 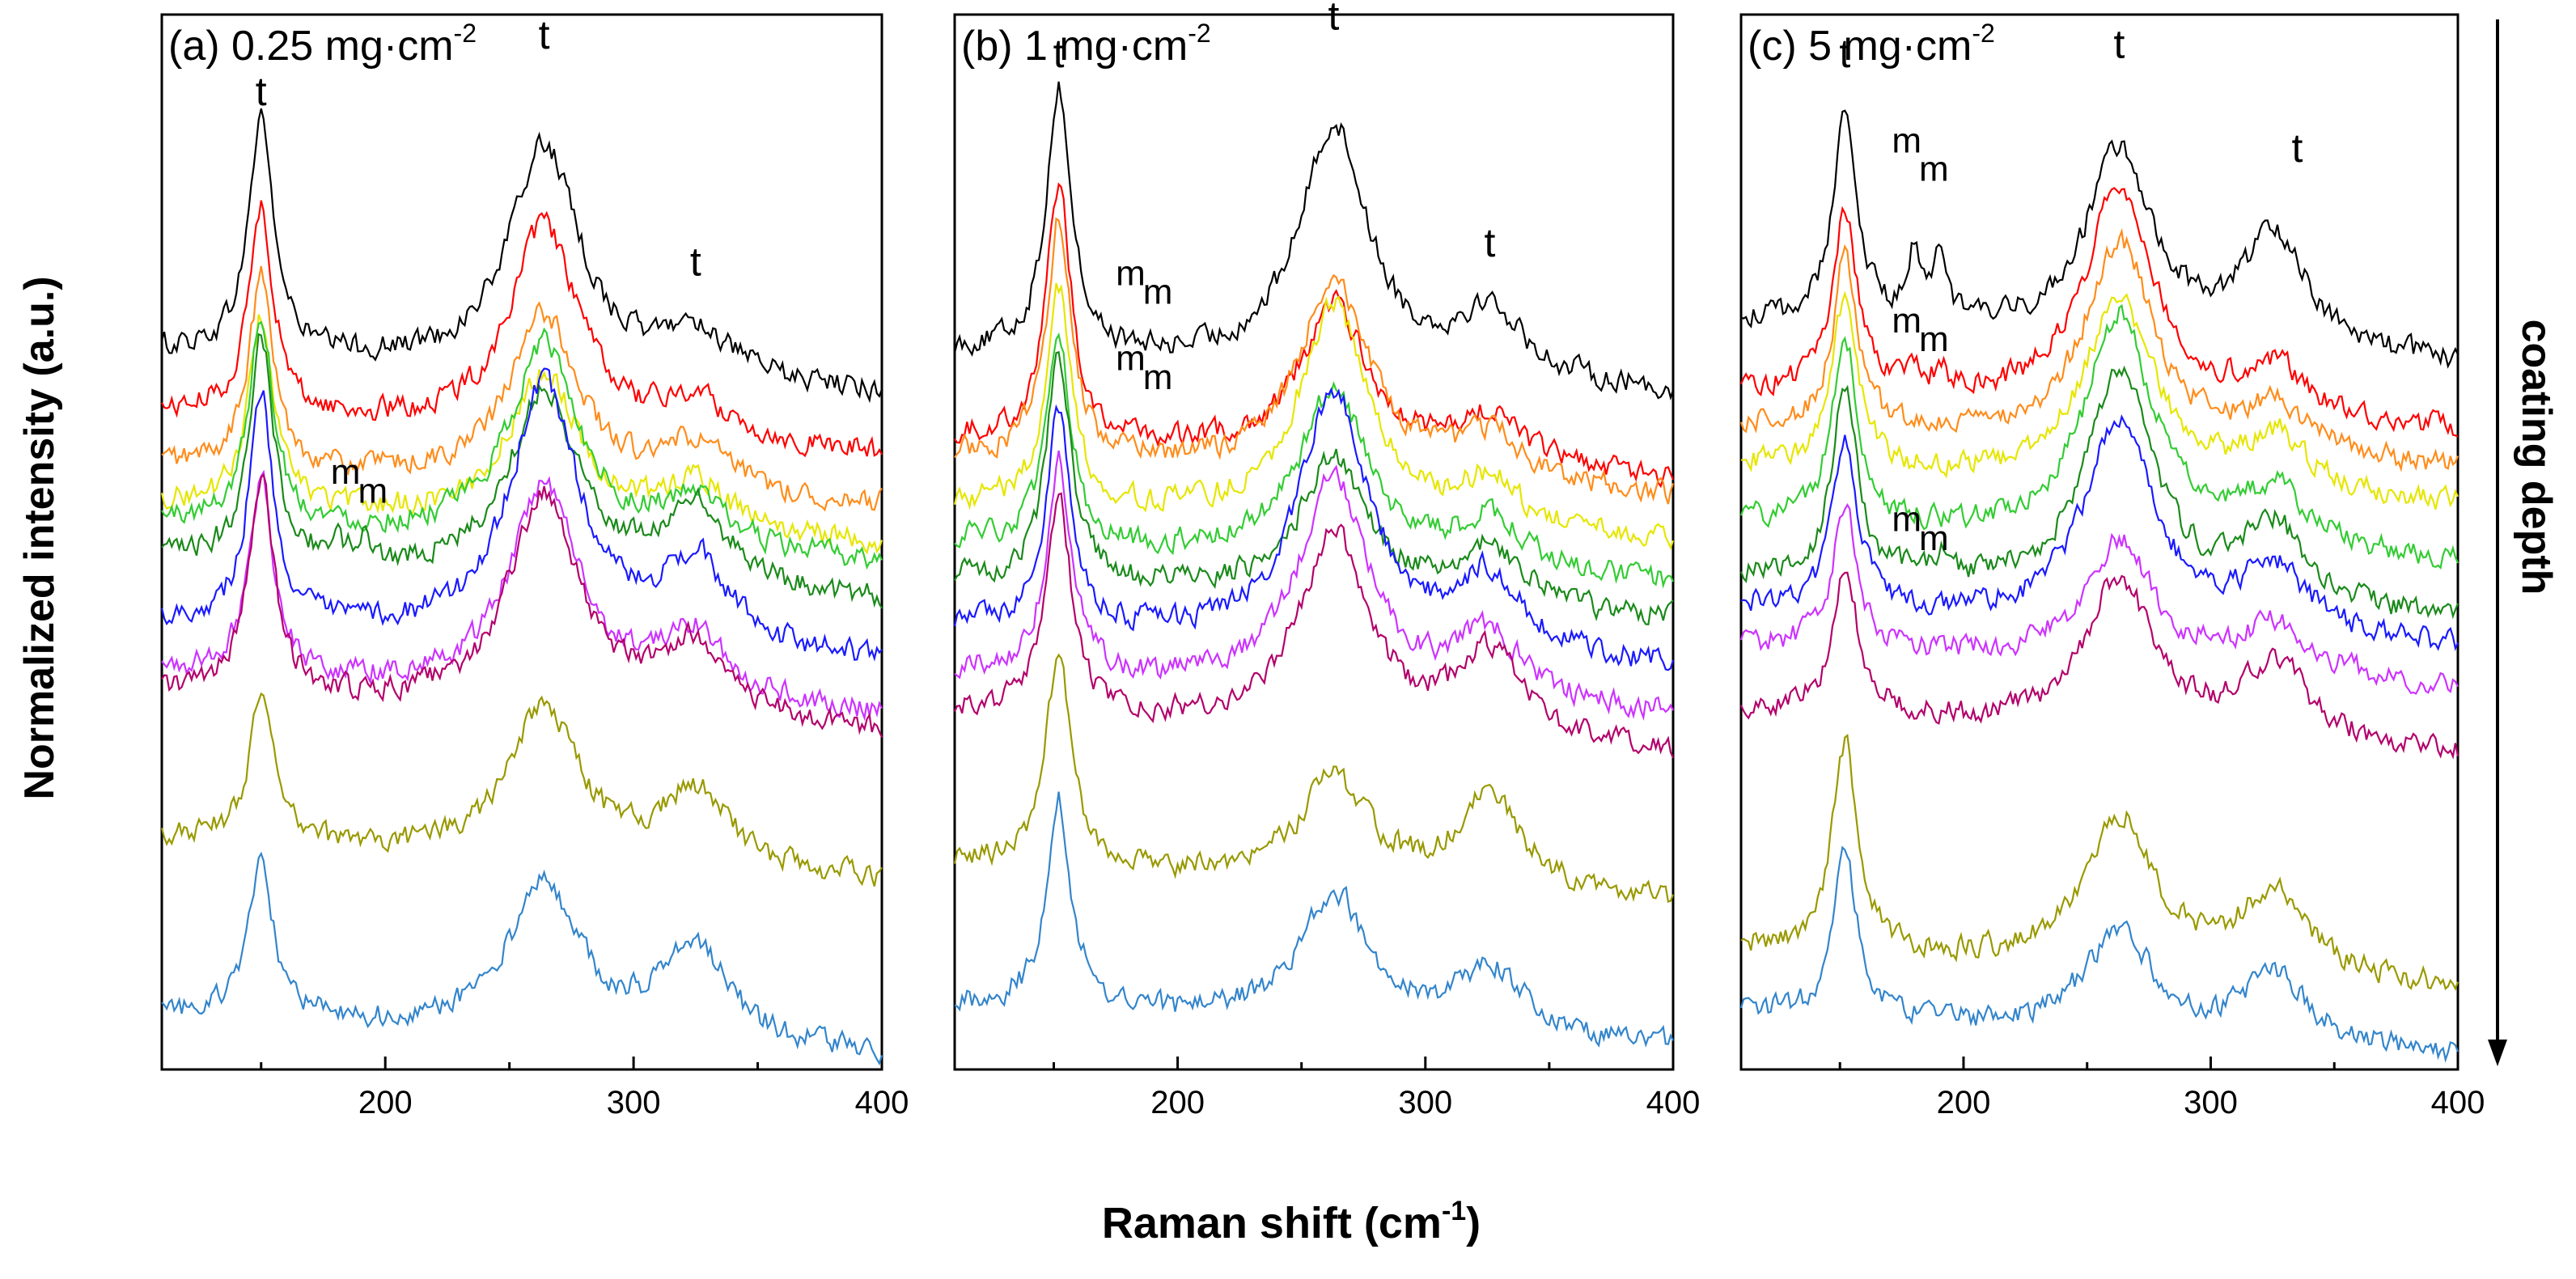 What do you see at coordinates (1473, 1223) in the screenshot?
I see `x-axis-label-close: )` at bounding box center [1473, 1223].